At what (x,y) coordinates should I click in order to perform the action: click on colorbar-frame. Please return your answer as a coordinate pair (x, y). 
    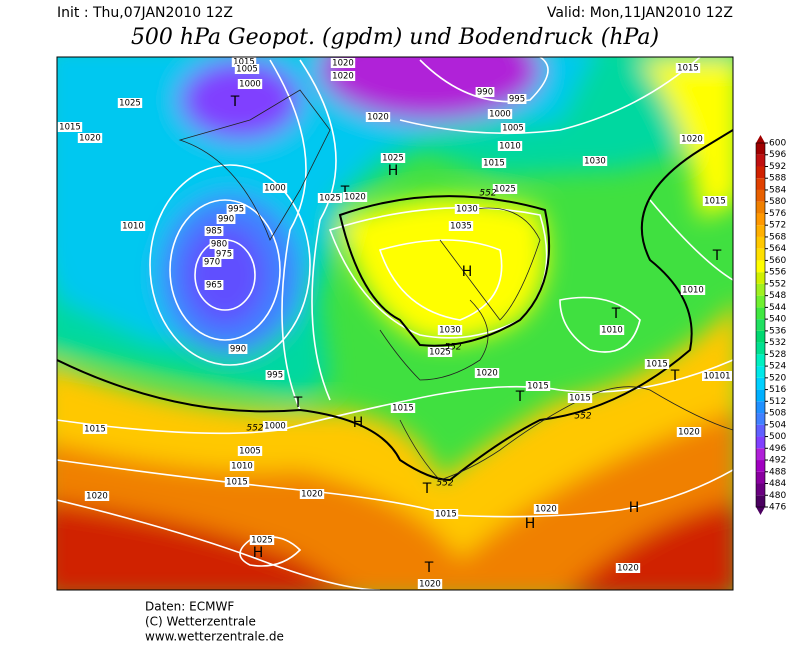
    Looking at the image, I should click on (760, 325).